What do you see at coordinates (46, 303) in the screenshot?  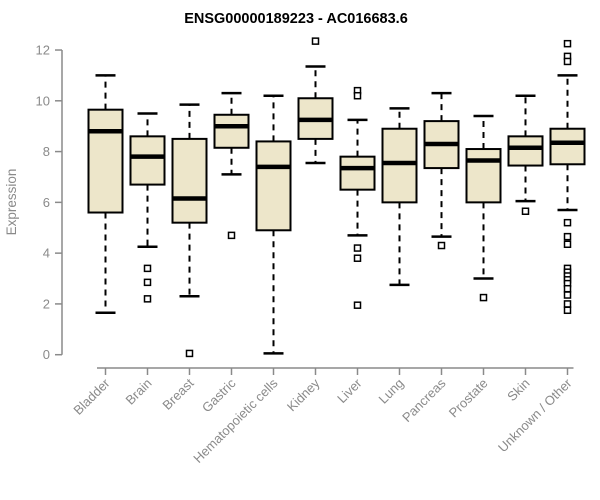 I see `y-tick-label: 2` at bounding box center [46, 303].